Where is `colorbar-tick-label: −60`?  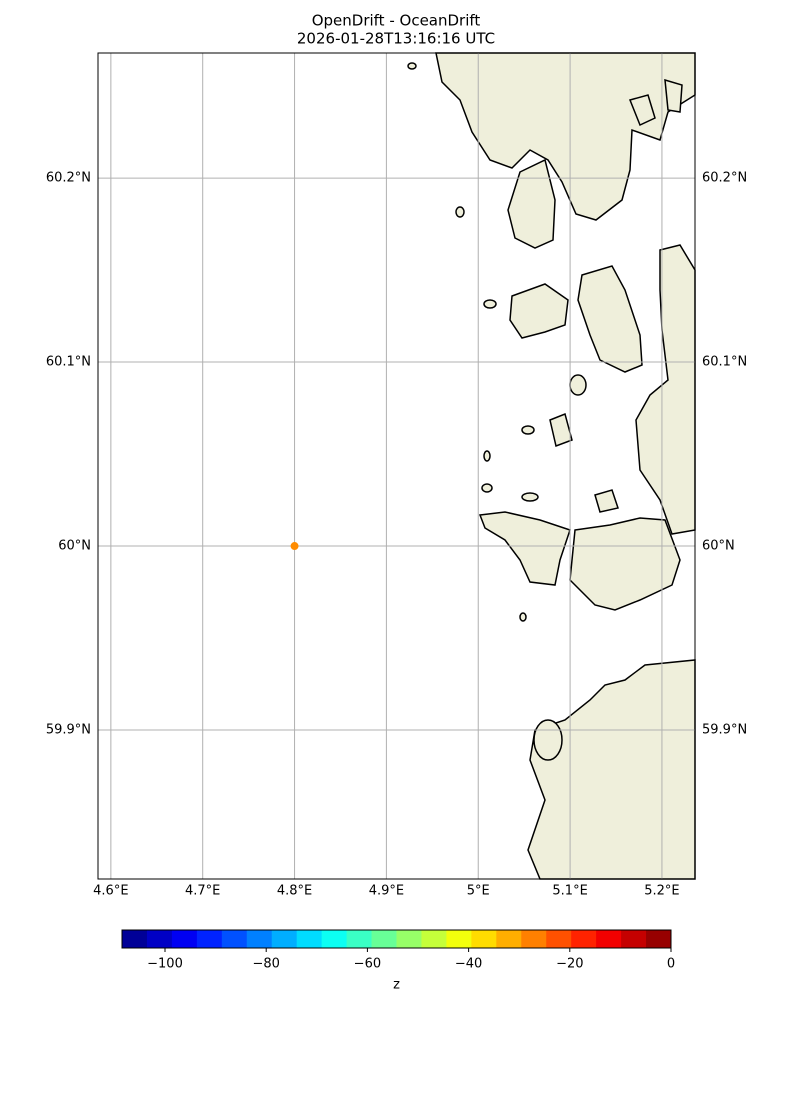 colorbar-tick-label: −60 is located at coordinates (367, 964).